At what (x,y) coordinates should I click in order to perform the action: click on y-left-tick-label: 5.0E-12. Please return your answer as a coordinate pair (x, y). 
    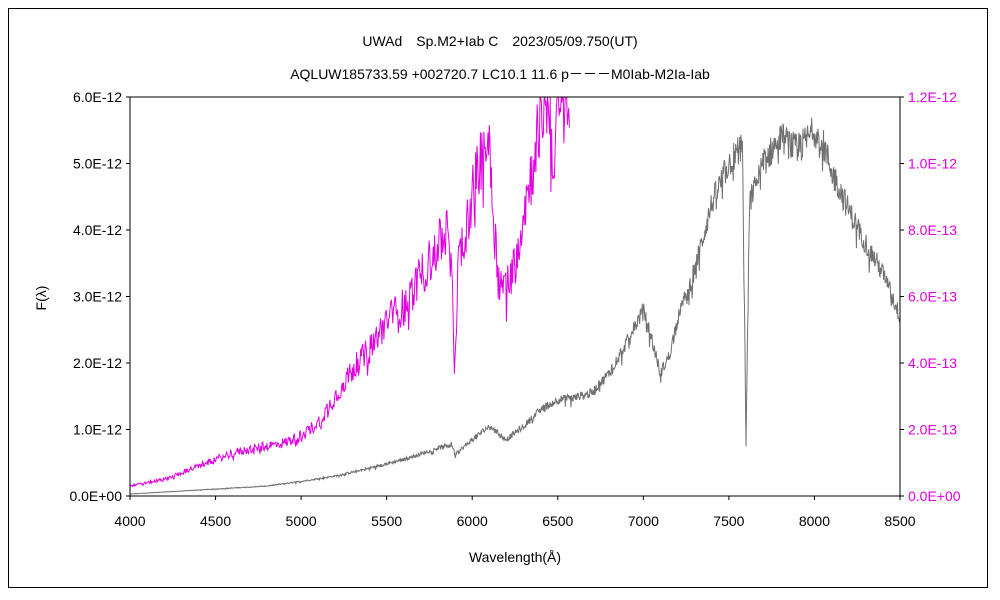
    Looking at the image, I should click on (97, 164).